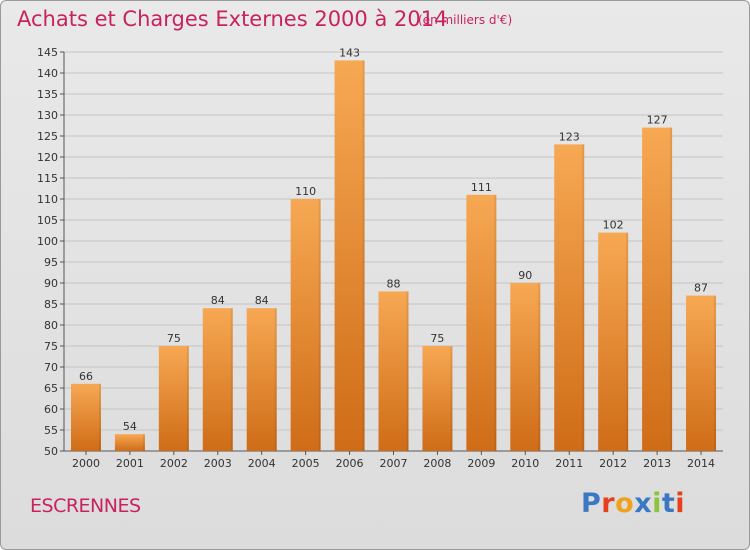 The width and height of the screenshot is (750, 550). Describe the element at coordinates (305, 325) in the screenshot. I see `bar-2005` at that location.